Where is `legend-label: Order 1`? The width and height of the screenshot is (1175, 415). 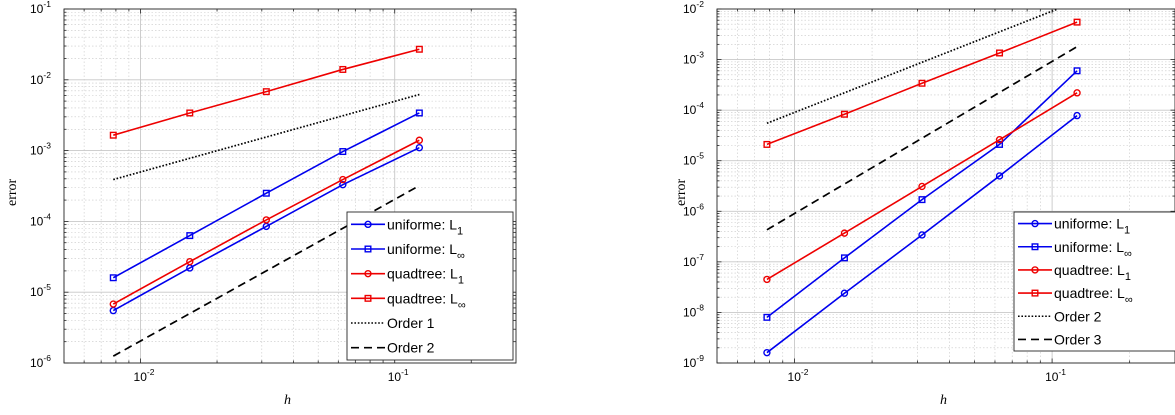 legend-label: Order 1 is located at coordinates (411, 323).